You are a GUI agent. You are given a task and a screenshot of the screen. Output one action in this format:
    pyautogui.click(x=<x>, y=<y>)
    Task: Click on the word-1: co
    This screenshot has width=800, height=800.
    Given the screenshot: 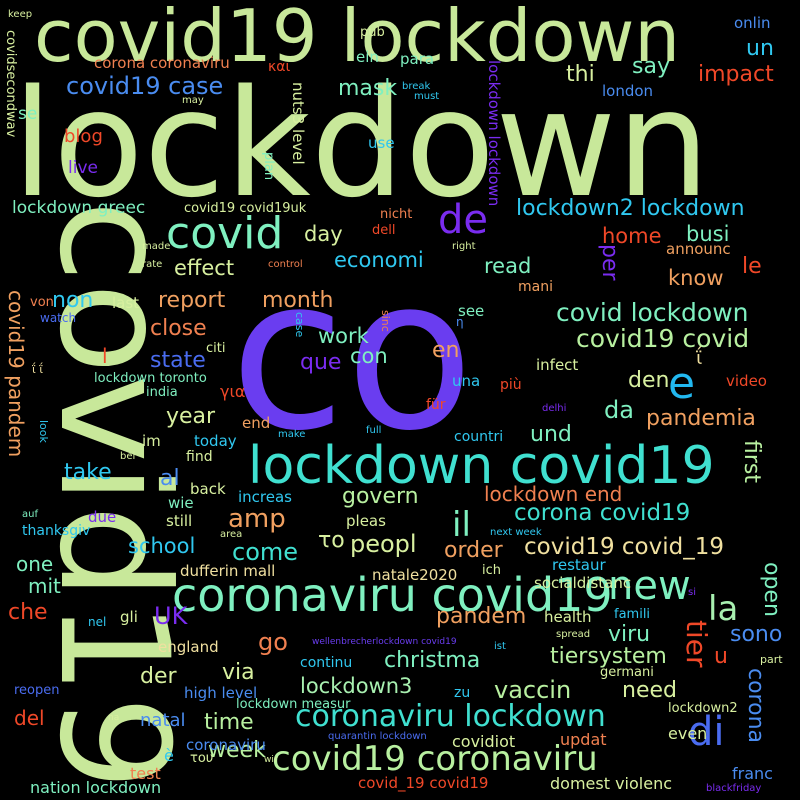 What is the action you would take?
    pyautogui.click(x=352, y=354)
    